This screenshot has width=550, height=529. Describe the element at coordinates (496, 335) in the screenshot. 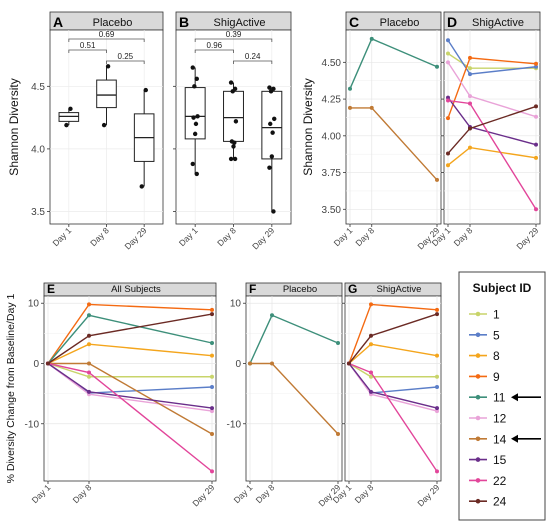

I see `legend-label: 5` at that location.